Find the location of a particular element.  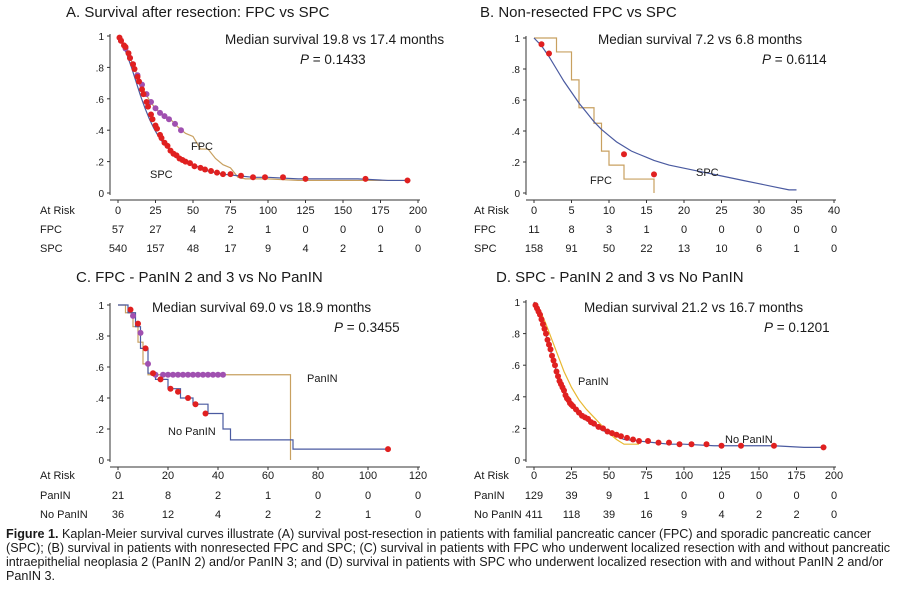

caption-label: Figure 1. is located at coordinates (32, 534).